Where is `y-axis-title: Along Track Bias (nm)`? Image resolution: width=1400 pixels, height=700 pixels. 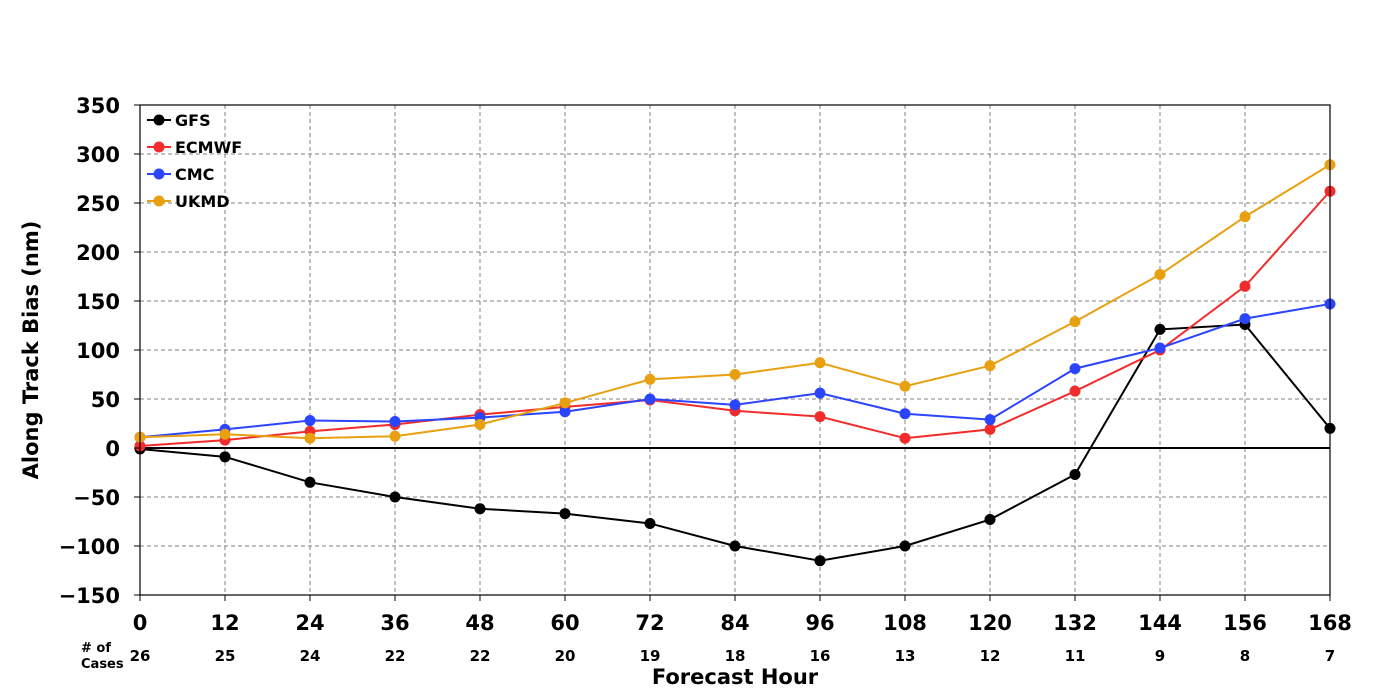 y-axis-title: Along Track Bias (nm) is located at coordinates (31, 350).